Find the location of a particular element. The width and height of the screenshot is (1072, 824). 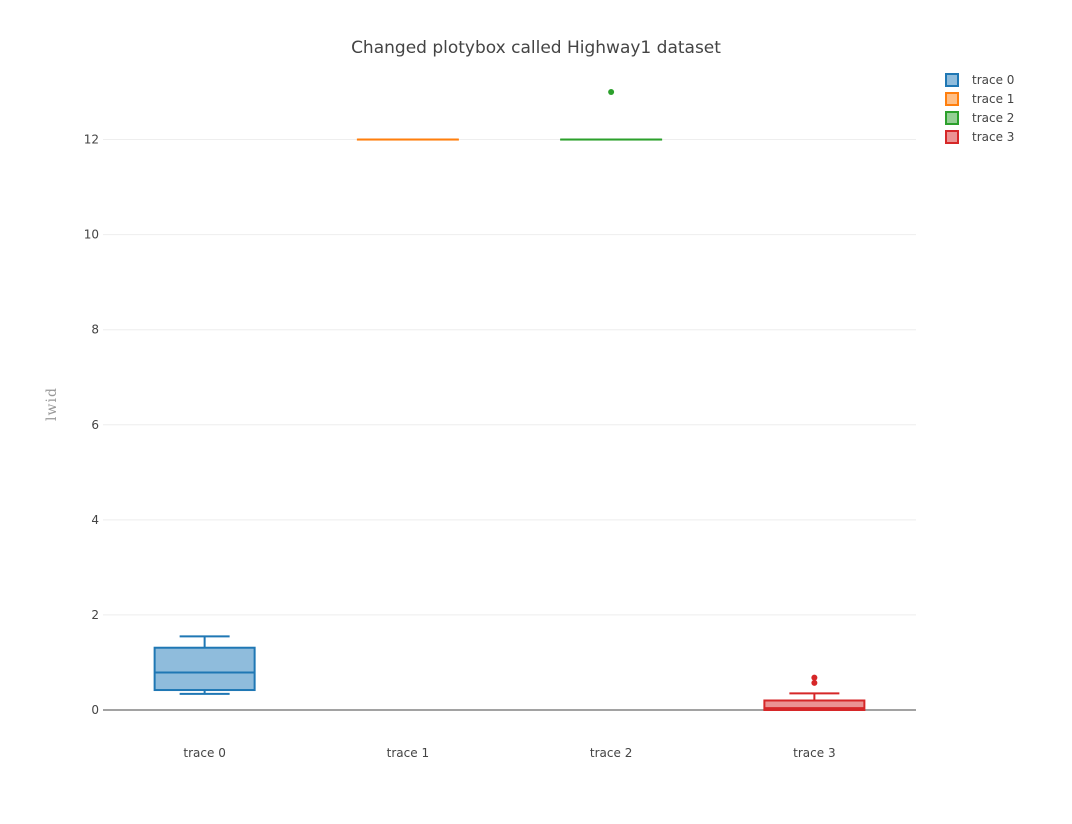

legend-label: trace 1 is located at coordinates (993, 99).